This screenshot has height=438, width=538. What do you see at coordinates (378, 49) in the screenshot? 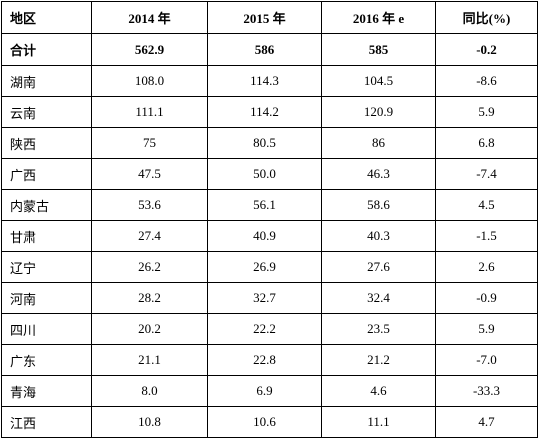
I see `total-2016e: 585` at bounding box center [378, 49].